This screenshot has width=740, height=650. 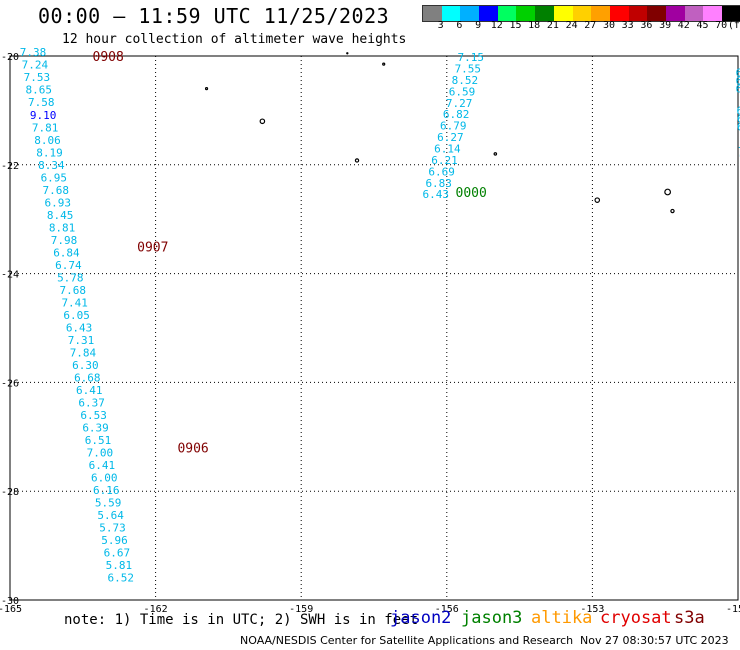 I want to click on wave-height-label: 5.59, so click(x=108, y=503).